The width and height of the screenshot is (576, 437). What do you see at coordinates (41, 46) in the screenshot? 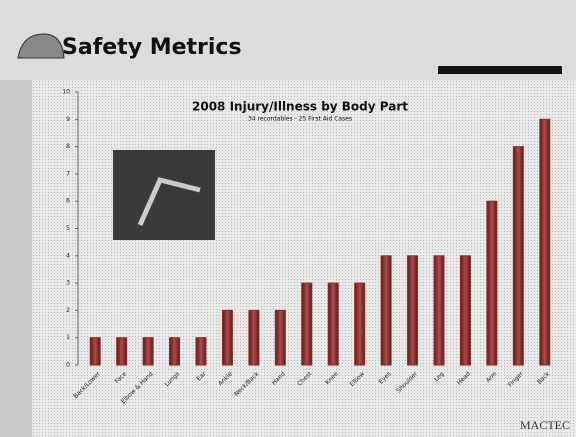
I see `hardhat-icon` at bounding box center [41, 46].